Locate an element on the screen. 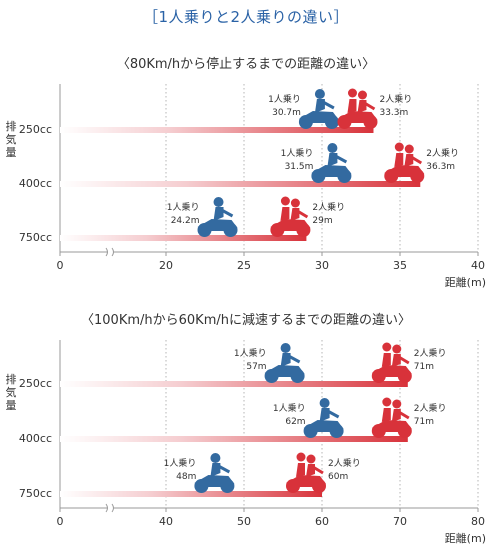 Image resolution: width=492 pixels, height=552 pixels. single-rider-value: 24.2m is located at coordinates (185, 221).